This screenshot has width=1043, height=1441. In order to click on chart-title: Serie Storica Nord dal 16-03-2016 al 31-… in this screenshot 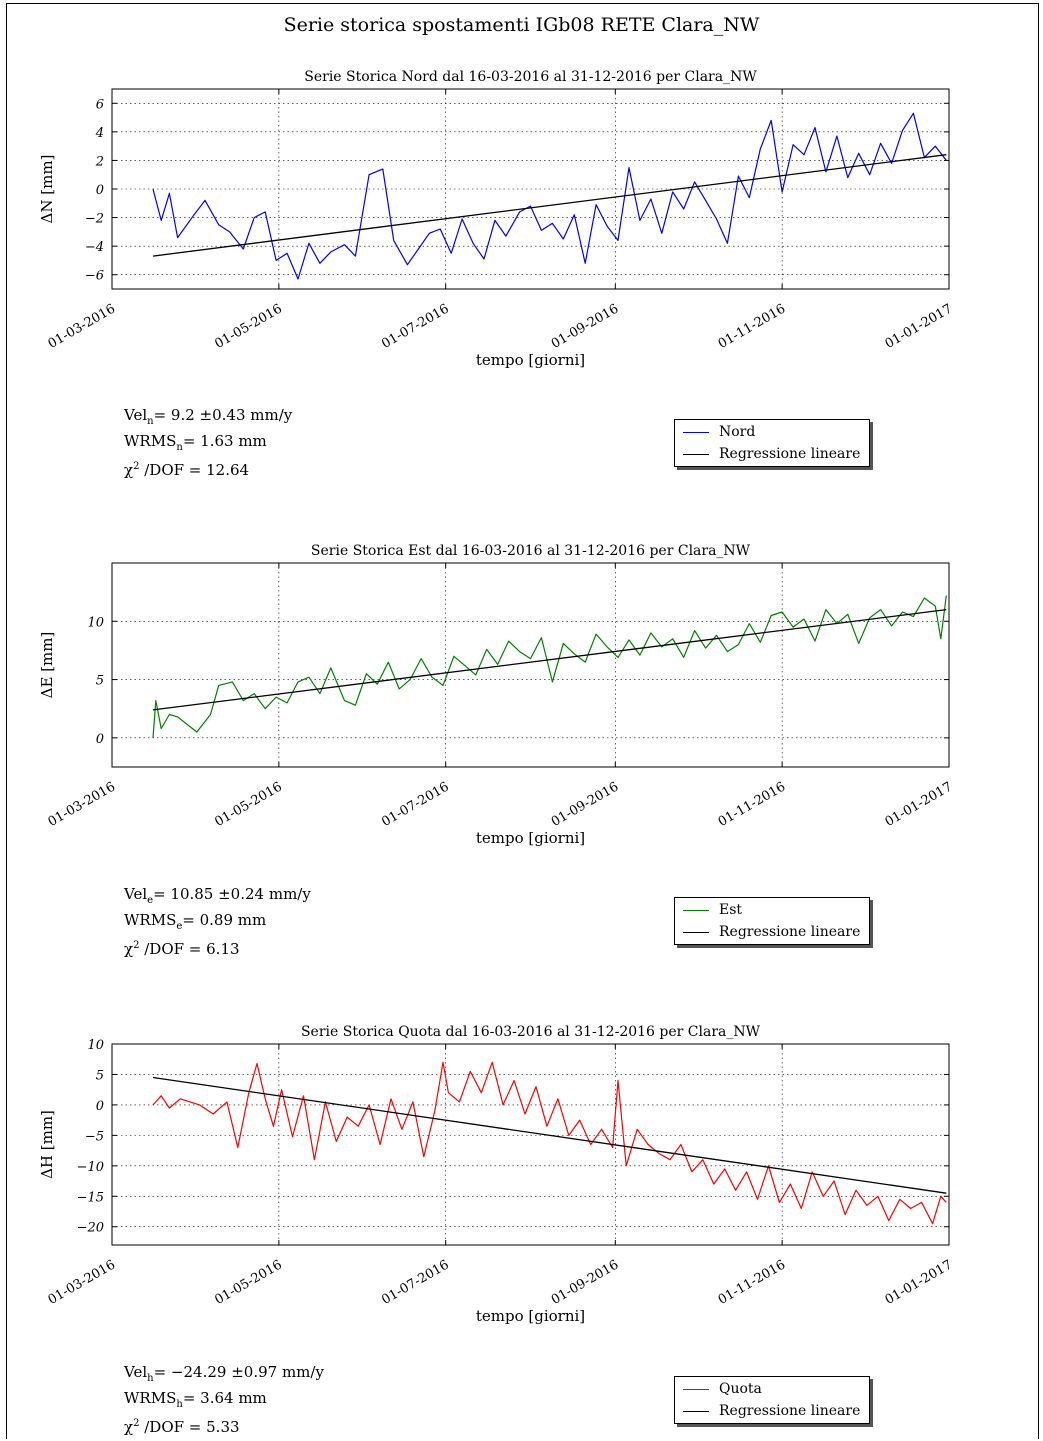, I will do `click(530, 77)`.